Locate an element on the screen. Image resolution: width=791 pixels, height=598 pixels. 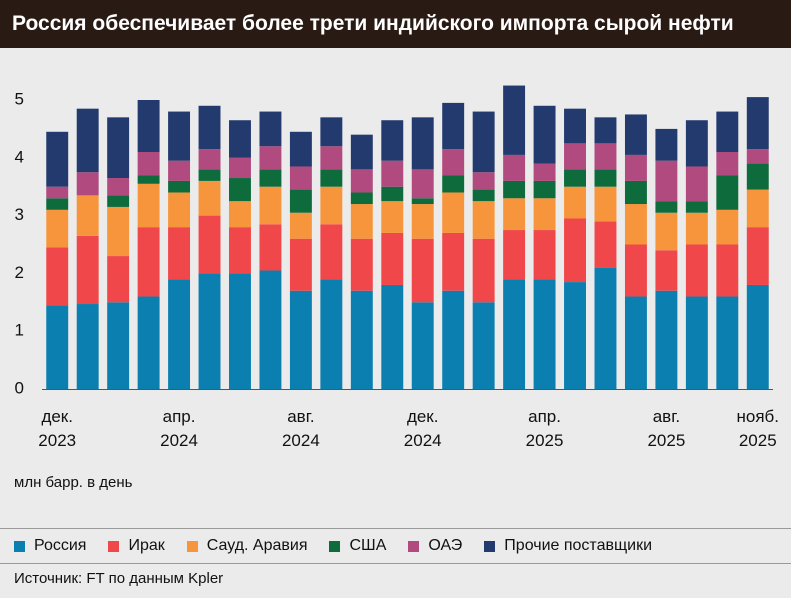
x-tick-label: авг. 2024 is located at coordinates (300, 428).